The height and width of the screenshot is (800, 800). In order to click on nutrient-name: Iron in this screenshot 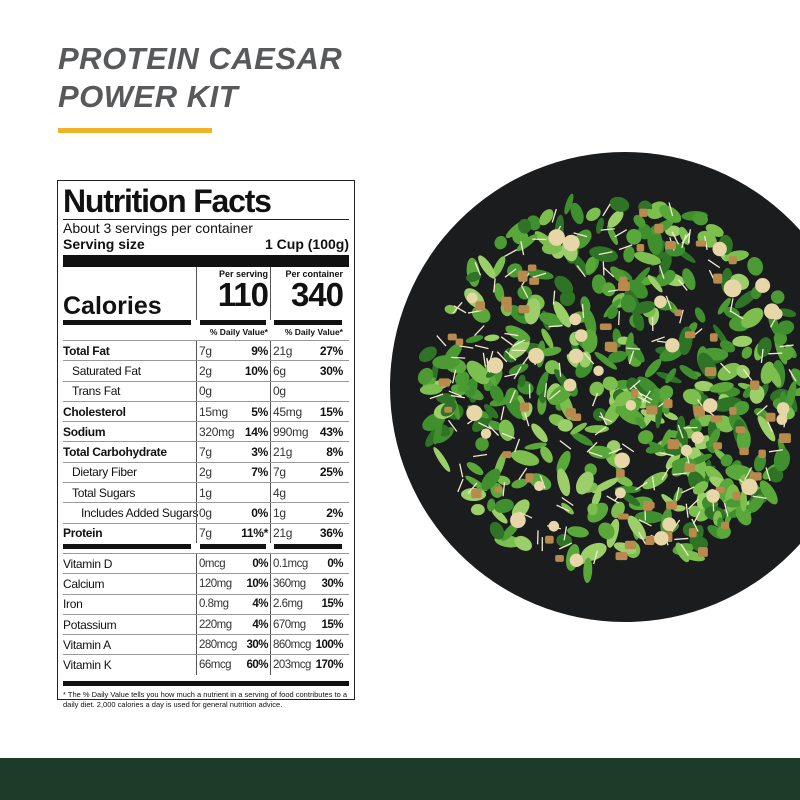, I will do `click(73, 604)`.